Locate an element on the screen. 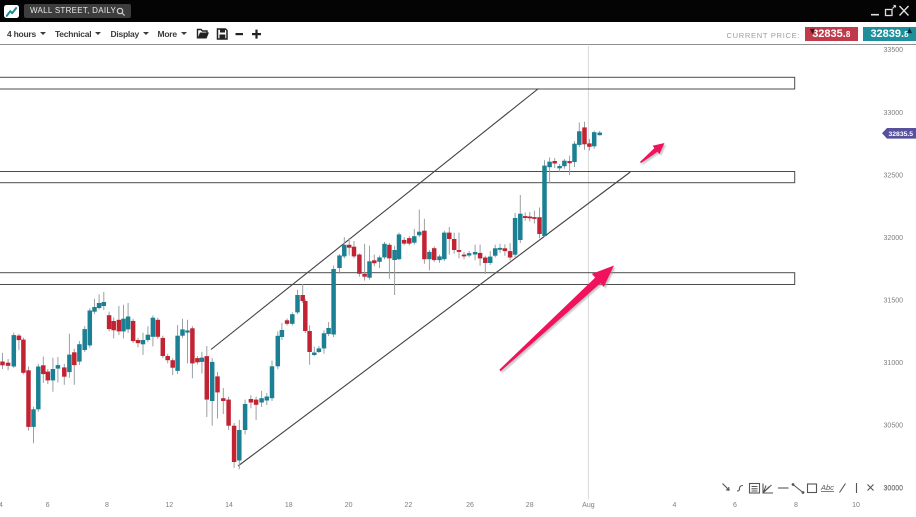  svg-text: 30000 is located at coordinates (894, 488).